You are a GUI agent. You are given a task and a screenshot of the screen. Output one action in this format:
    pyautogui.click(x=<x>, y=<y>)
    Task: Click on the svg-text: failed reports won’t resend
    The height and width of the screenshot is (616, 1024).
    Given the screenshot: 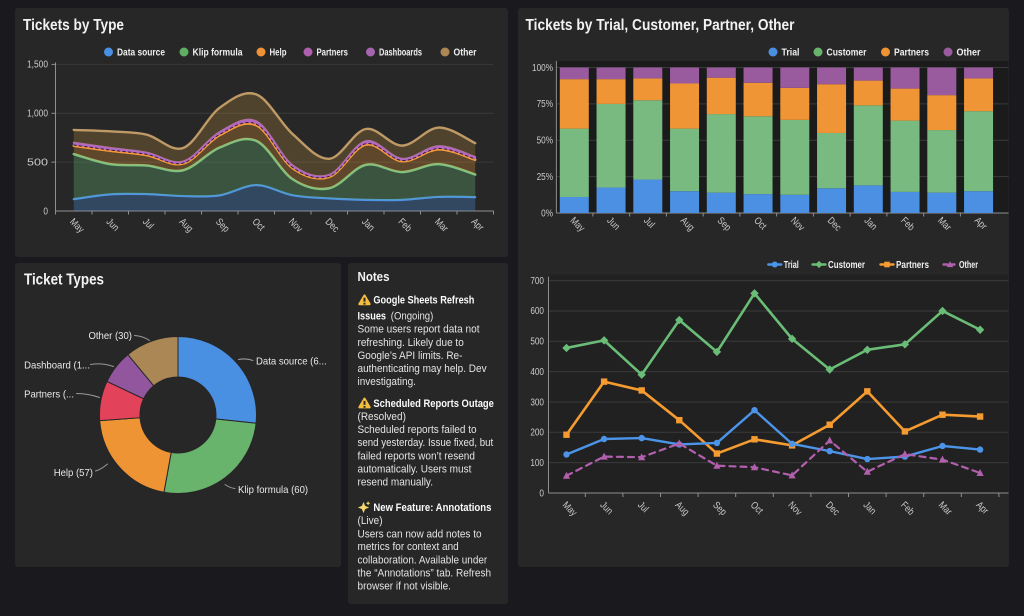 What is the action you would take?
    pyautogui.click(x=416, y=456)
    